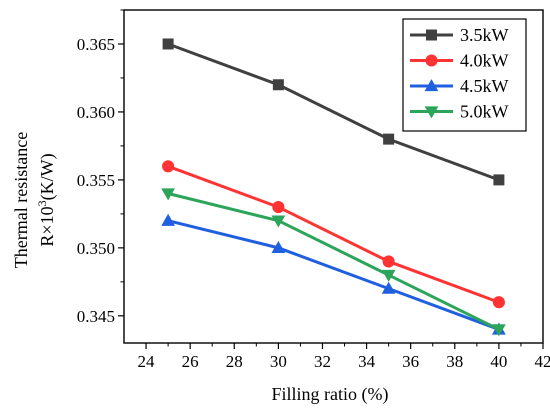 This screenshot has width=550, height=414. What do you see at coordinates (322, 361) in the screenshot?
I see `x-tick-label: 32` at bounding box center [322, 361].